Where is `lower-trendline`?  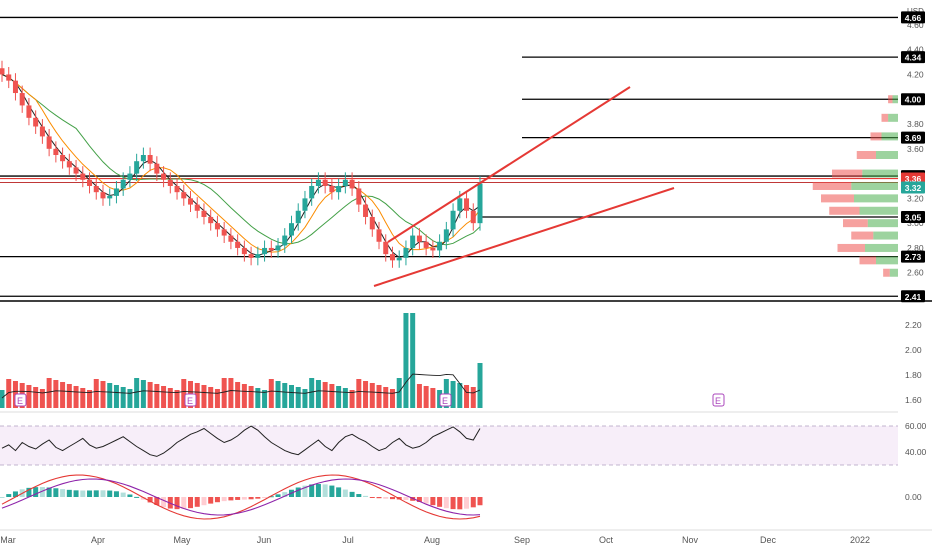 lower-trendline is located at coordinates (524, 237).